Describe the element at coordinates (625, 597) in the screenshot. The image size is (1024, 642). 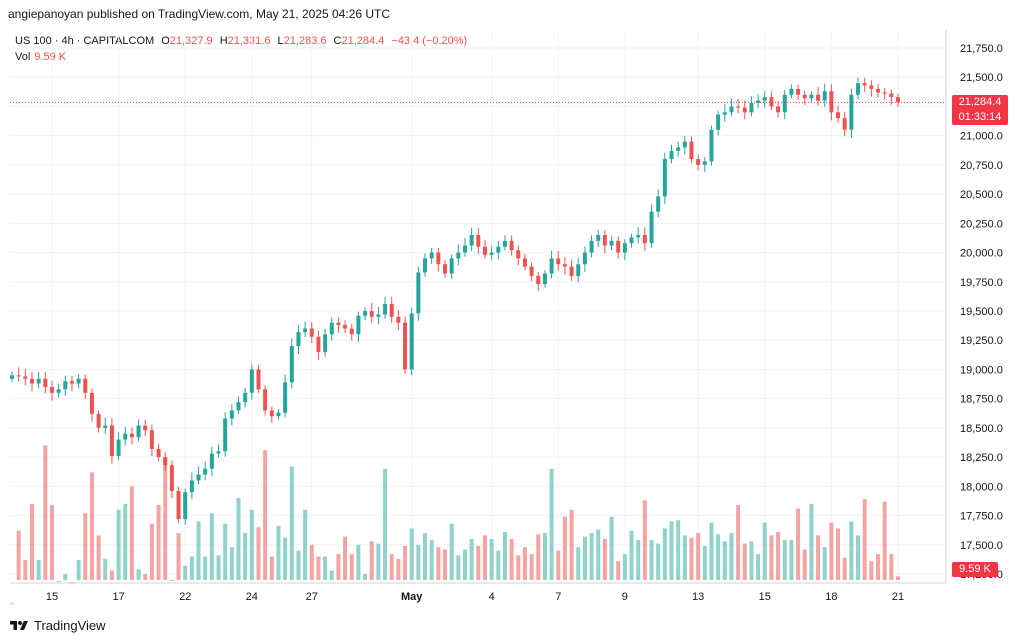
I see `x-tick-label: 9` at that location.